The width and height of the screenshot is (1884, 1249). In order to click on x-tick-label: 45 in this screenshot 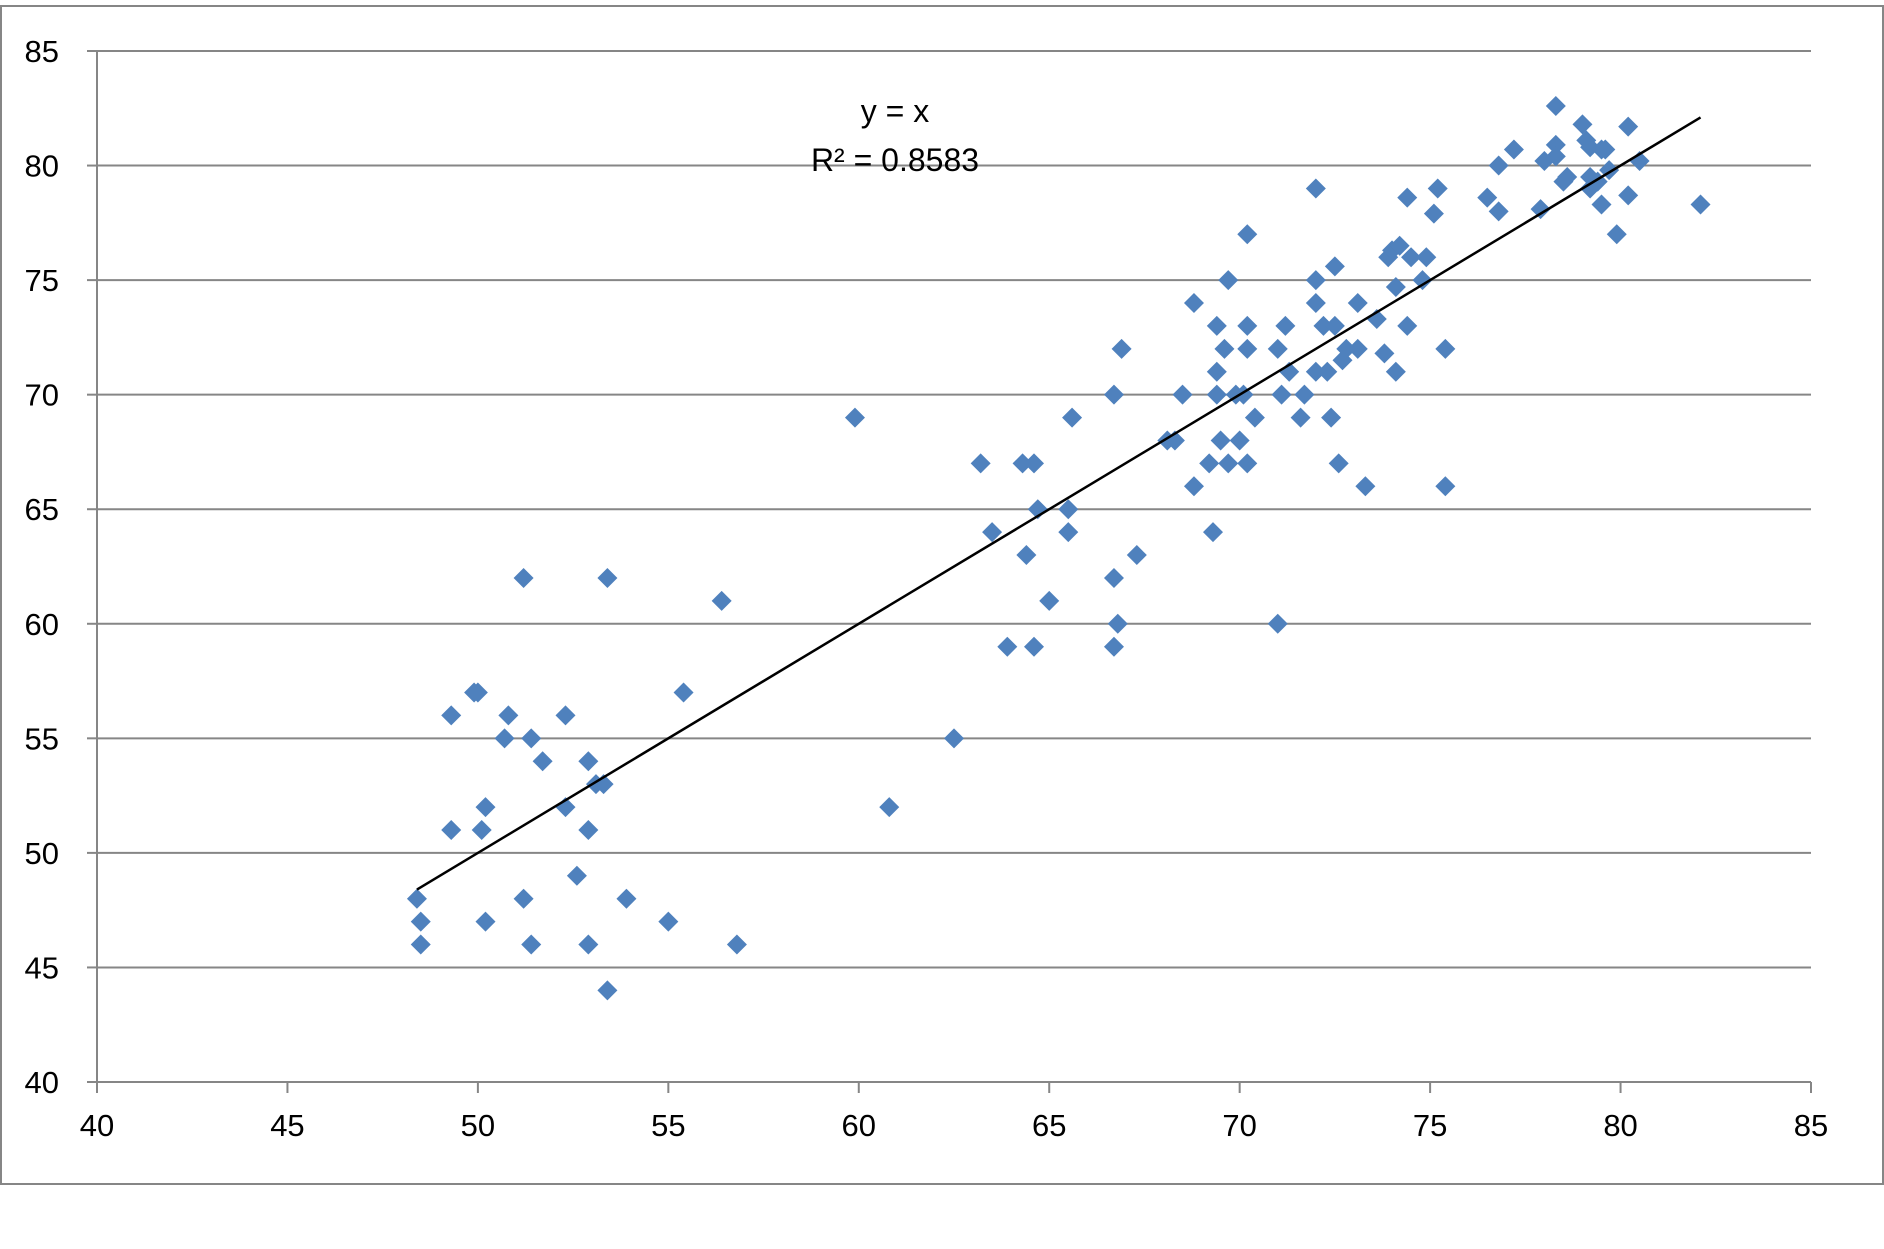, I will do `click(287, 1125)`.